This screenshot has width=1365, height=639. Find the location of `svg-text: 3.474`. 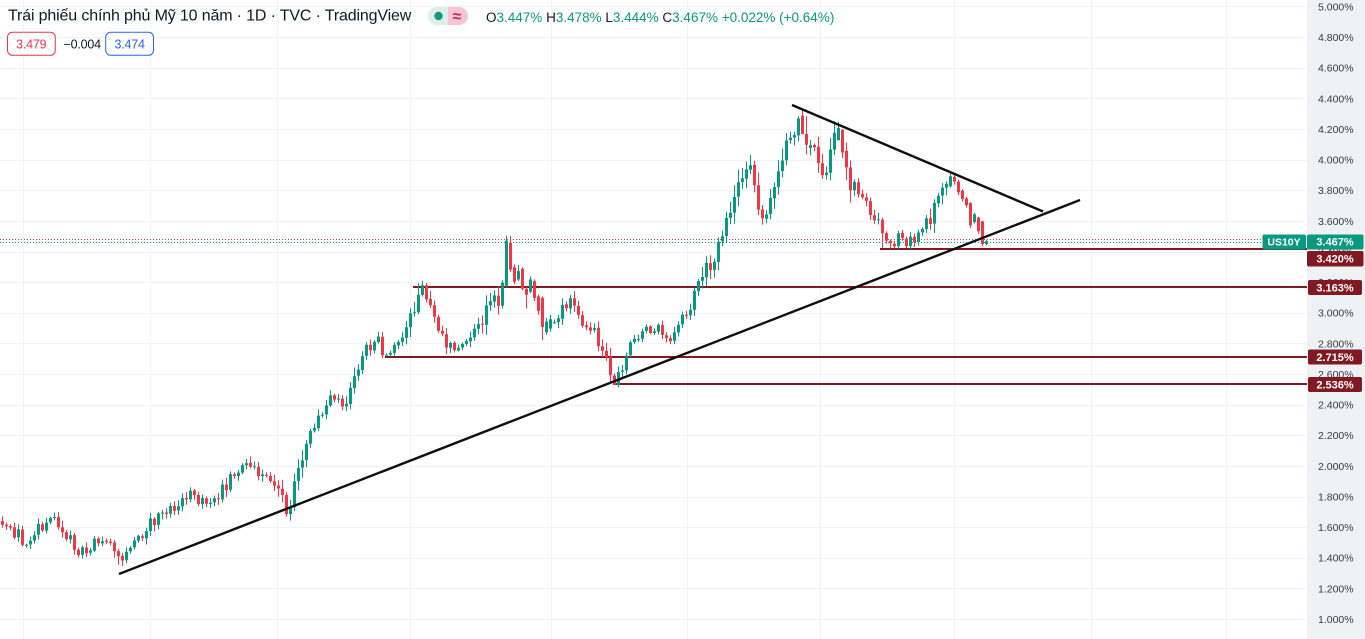

svg-text: 3.474 is located at coordinates (129, 44).